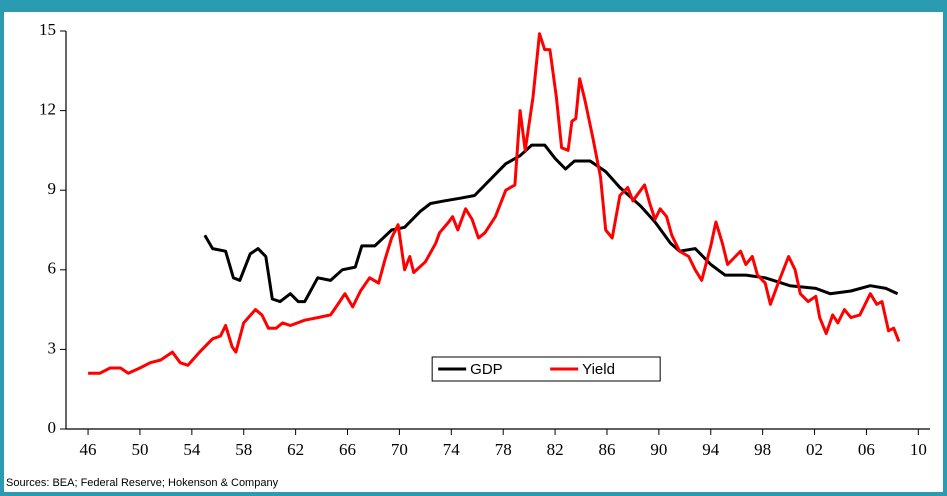 The image size is (947, 496). Describe the element at coordinates (347, 449) in the screenshot. I see `x-tick-label: 66` at that location.